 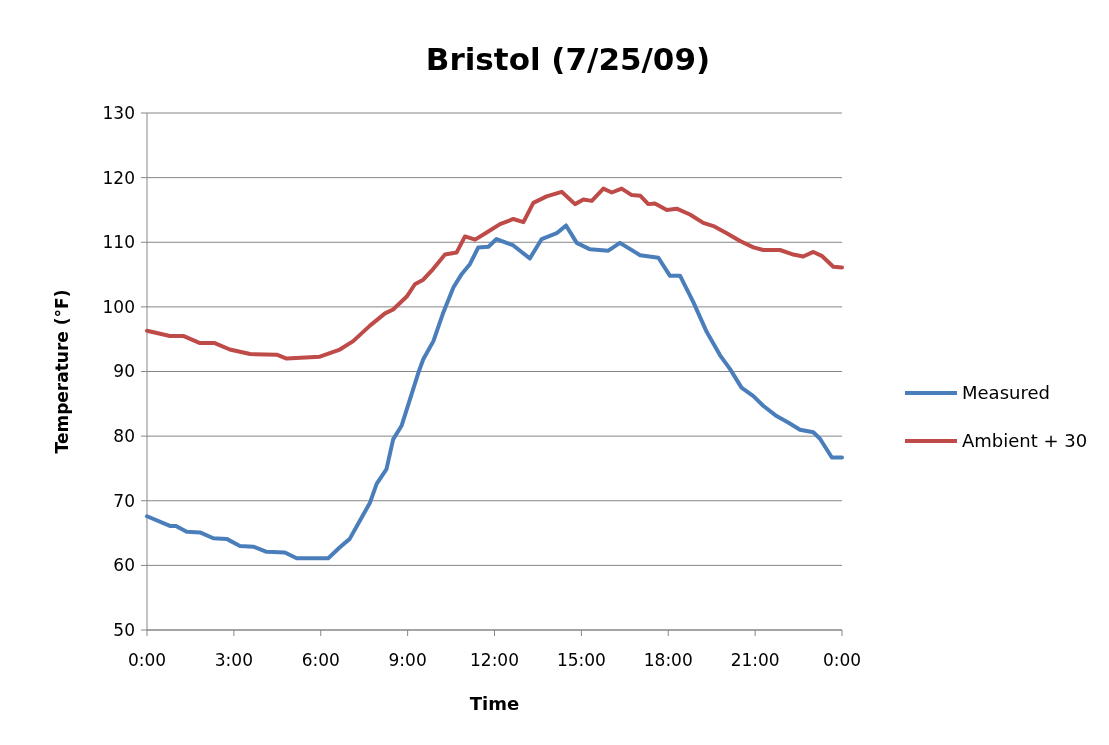 What do you see at coordinates (320, 660) in the screenshot?
I see `x-tick-label: 6:00` at bounding box center [320, 660].